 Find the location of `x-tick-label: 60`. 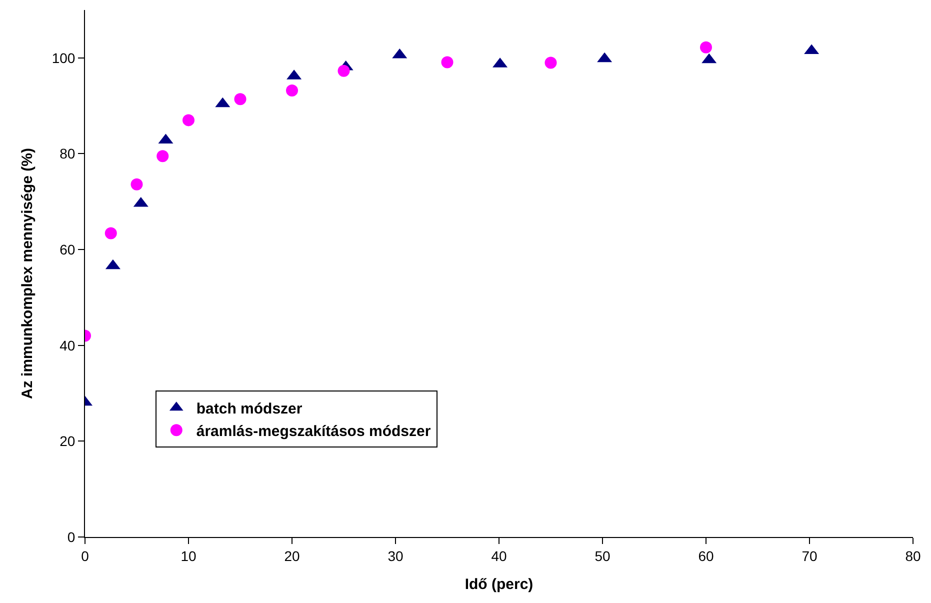

x-tick-label: 60 is located at coordinates (706, 556).